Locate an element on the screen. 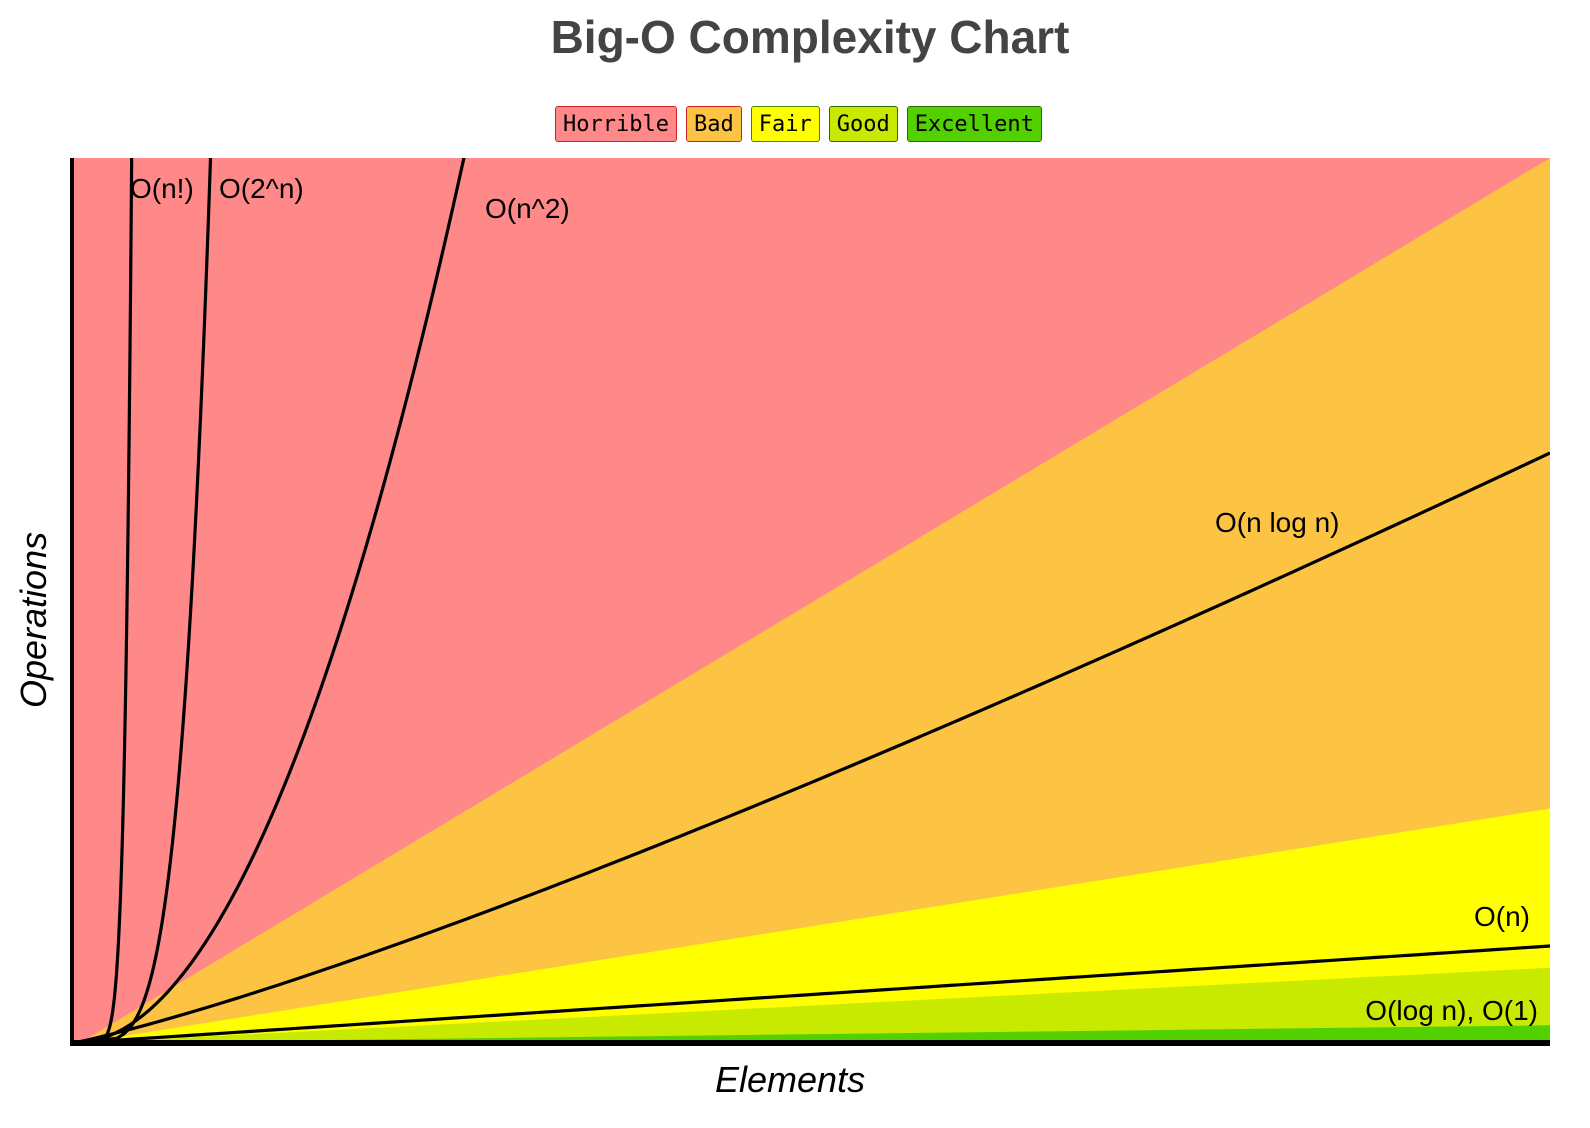  chart-title: Big-O Complexity Chart is located at coordinates (810, 37).